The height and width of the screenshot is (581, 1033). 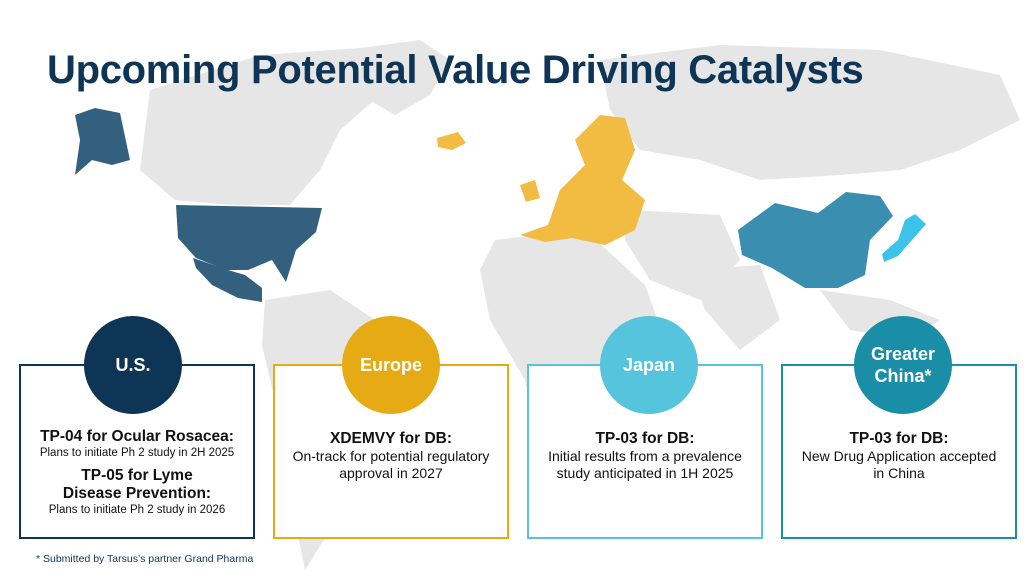 I want to click on japan-map-region, so click(x=904, y=238).